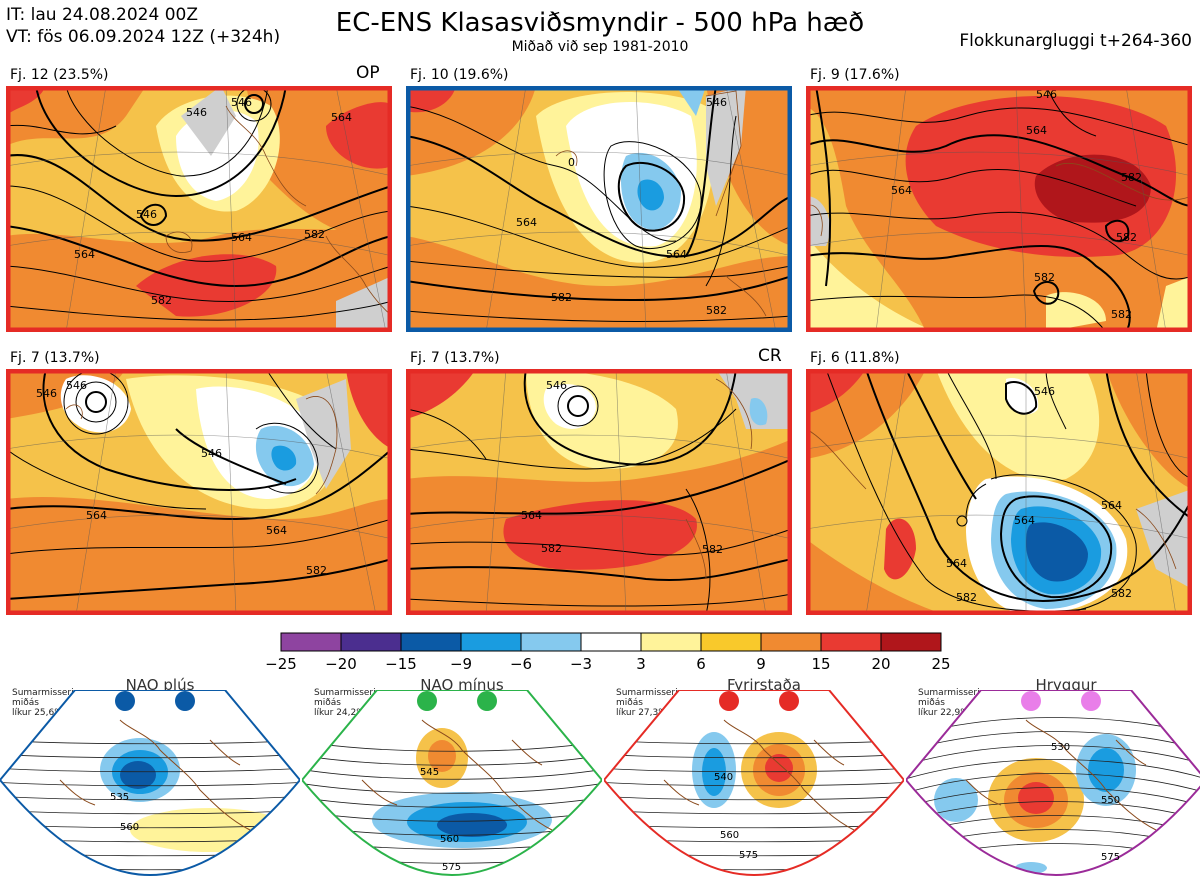 The height and width of the screenshot is (880, 1200). What do you see at coordinates (647, 703) in the screenshot?
I see `regime-info: Sumarmisseri miðás líkur 27,3%` at bounding box center [647, 703].